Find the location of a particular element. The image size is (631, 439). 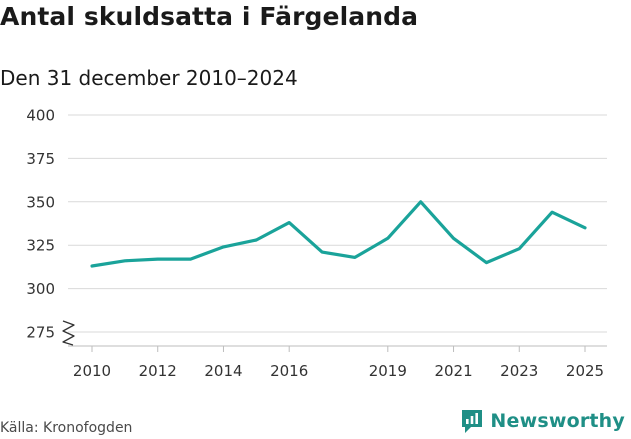

axis-break-mark is located at coordinates (68, 333).